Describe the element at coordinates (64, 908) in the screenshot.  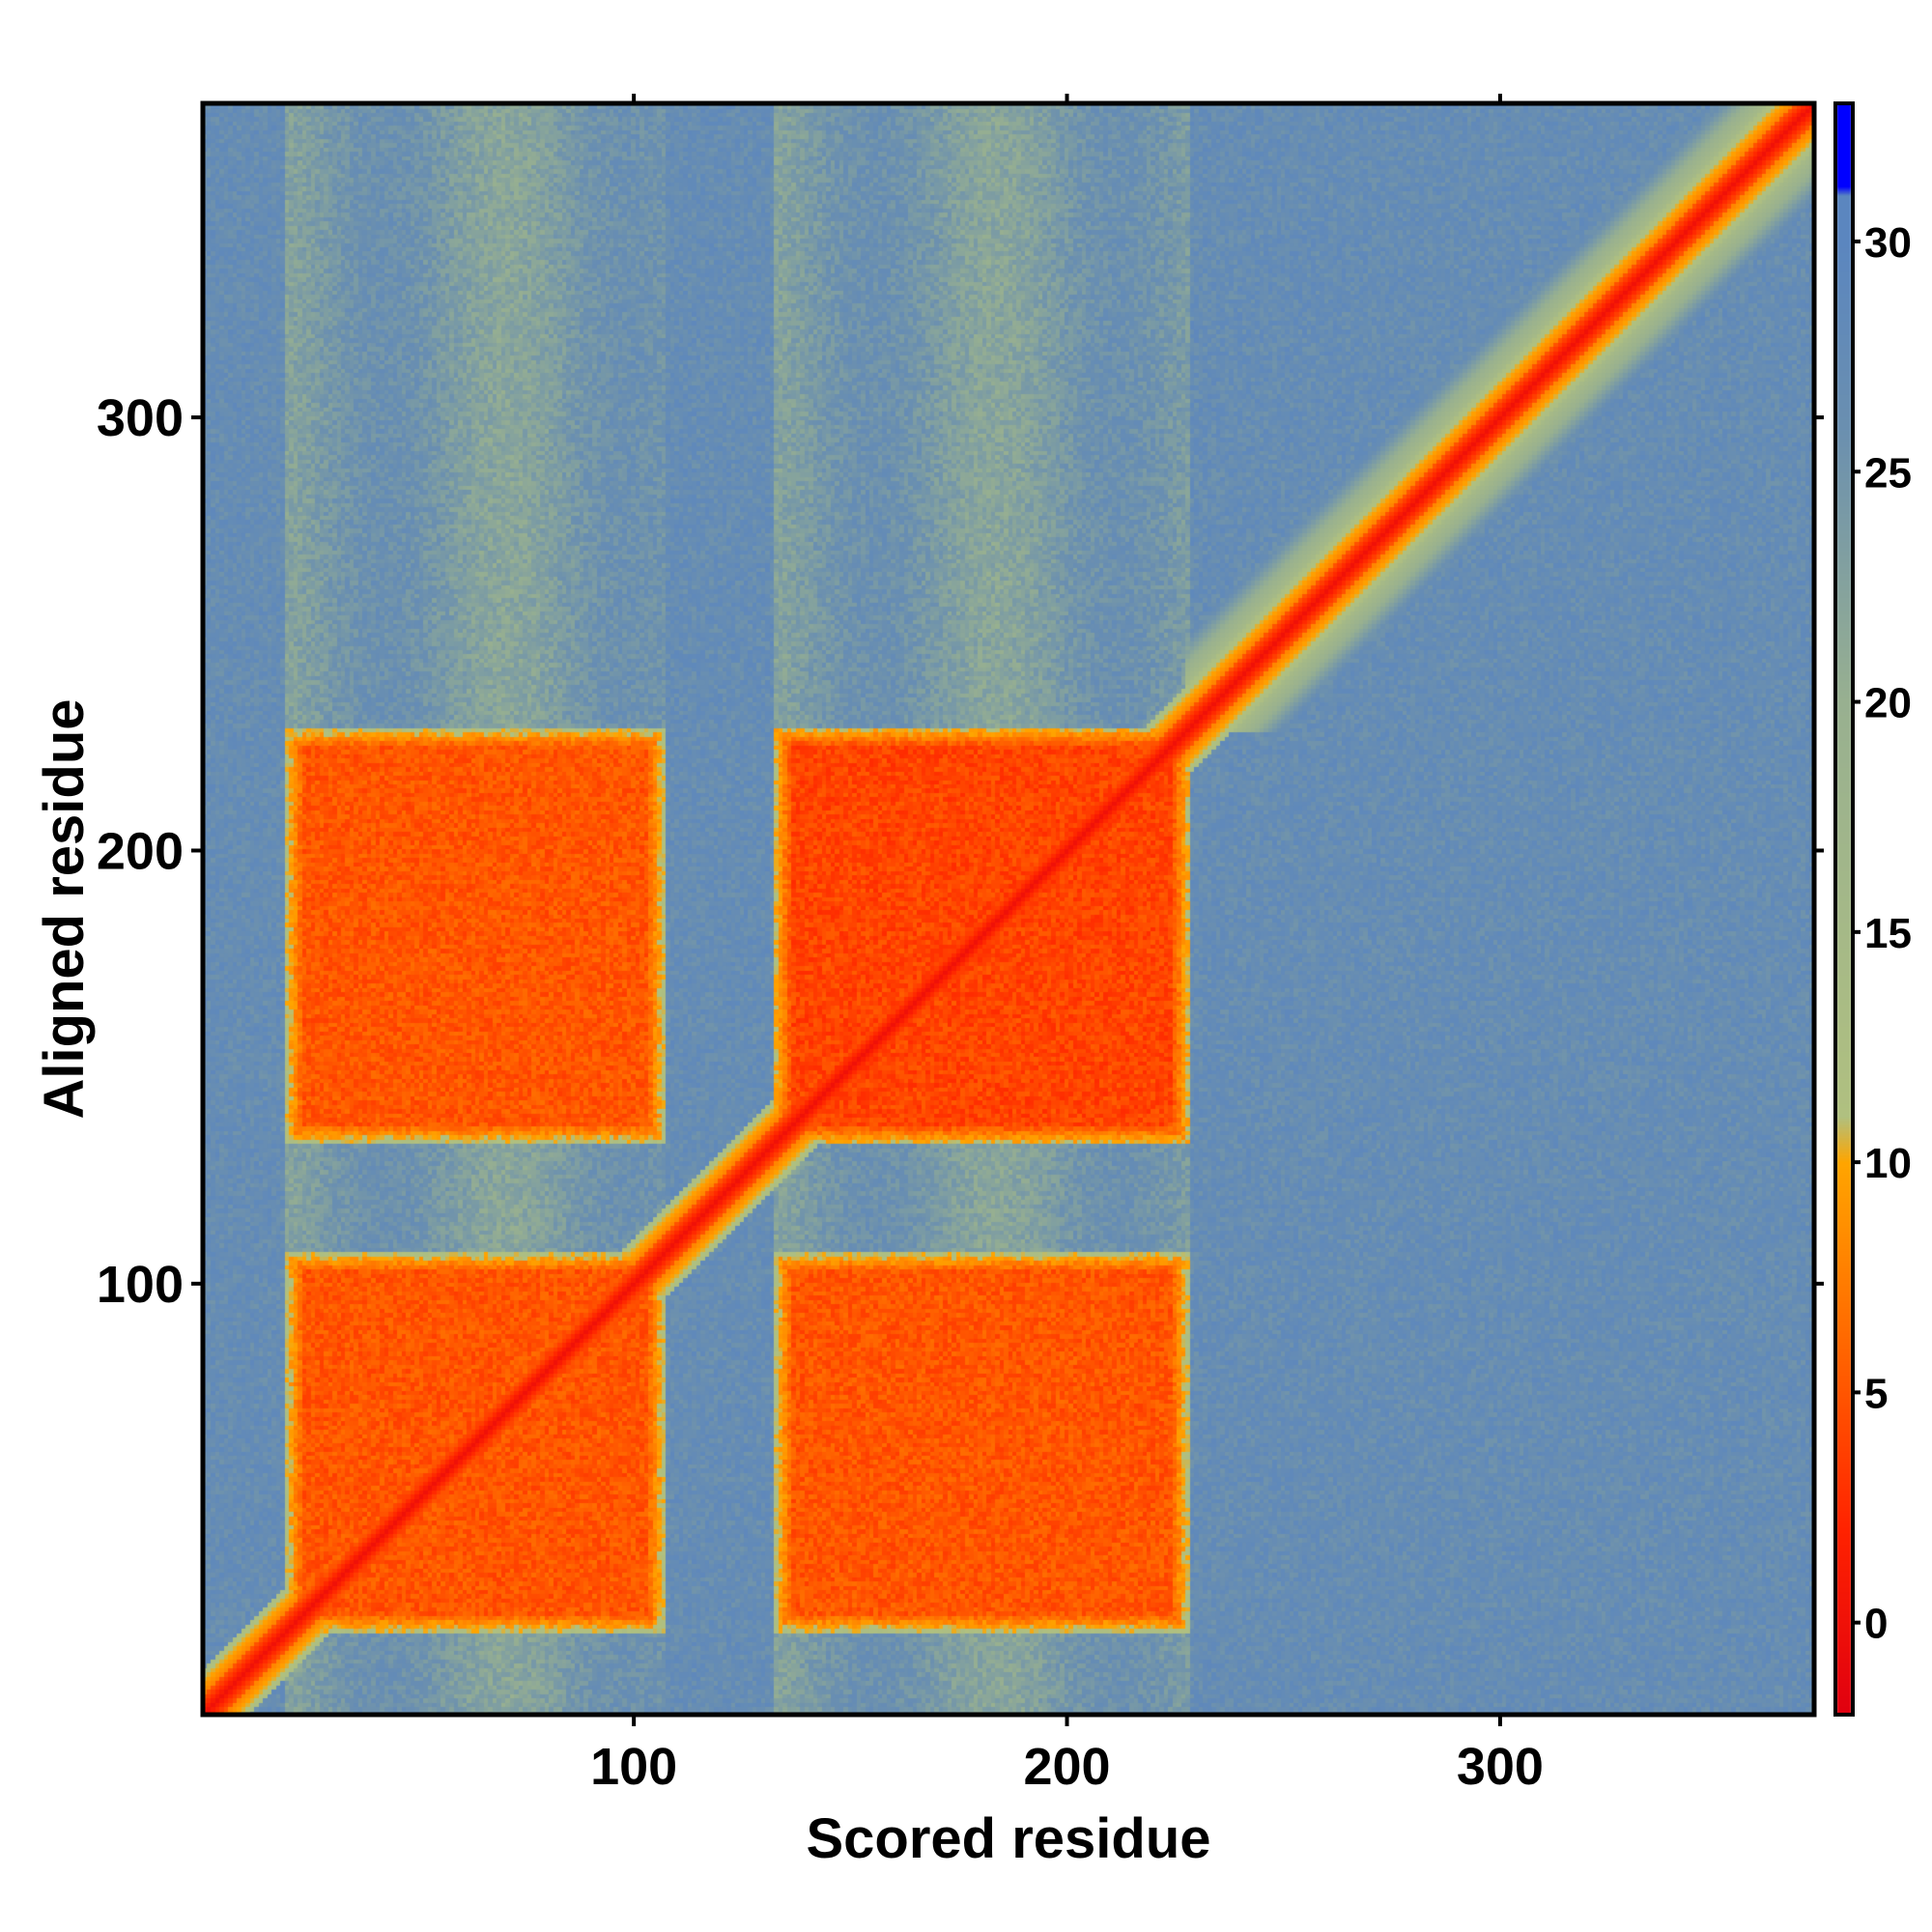
I see `y-axis-label: Aligned residue` at that location.